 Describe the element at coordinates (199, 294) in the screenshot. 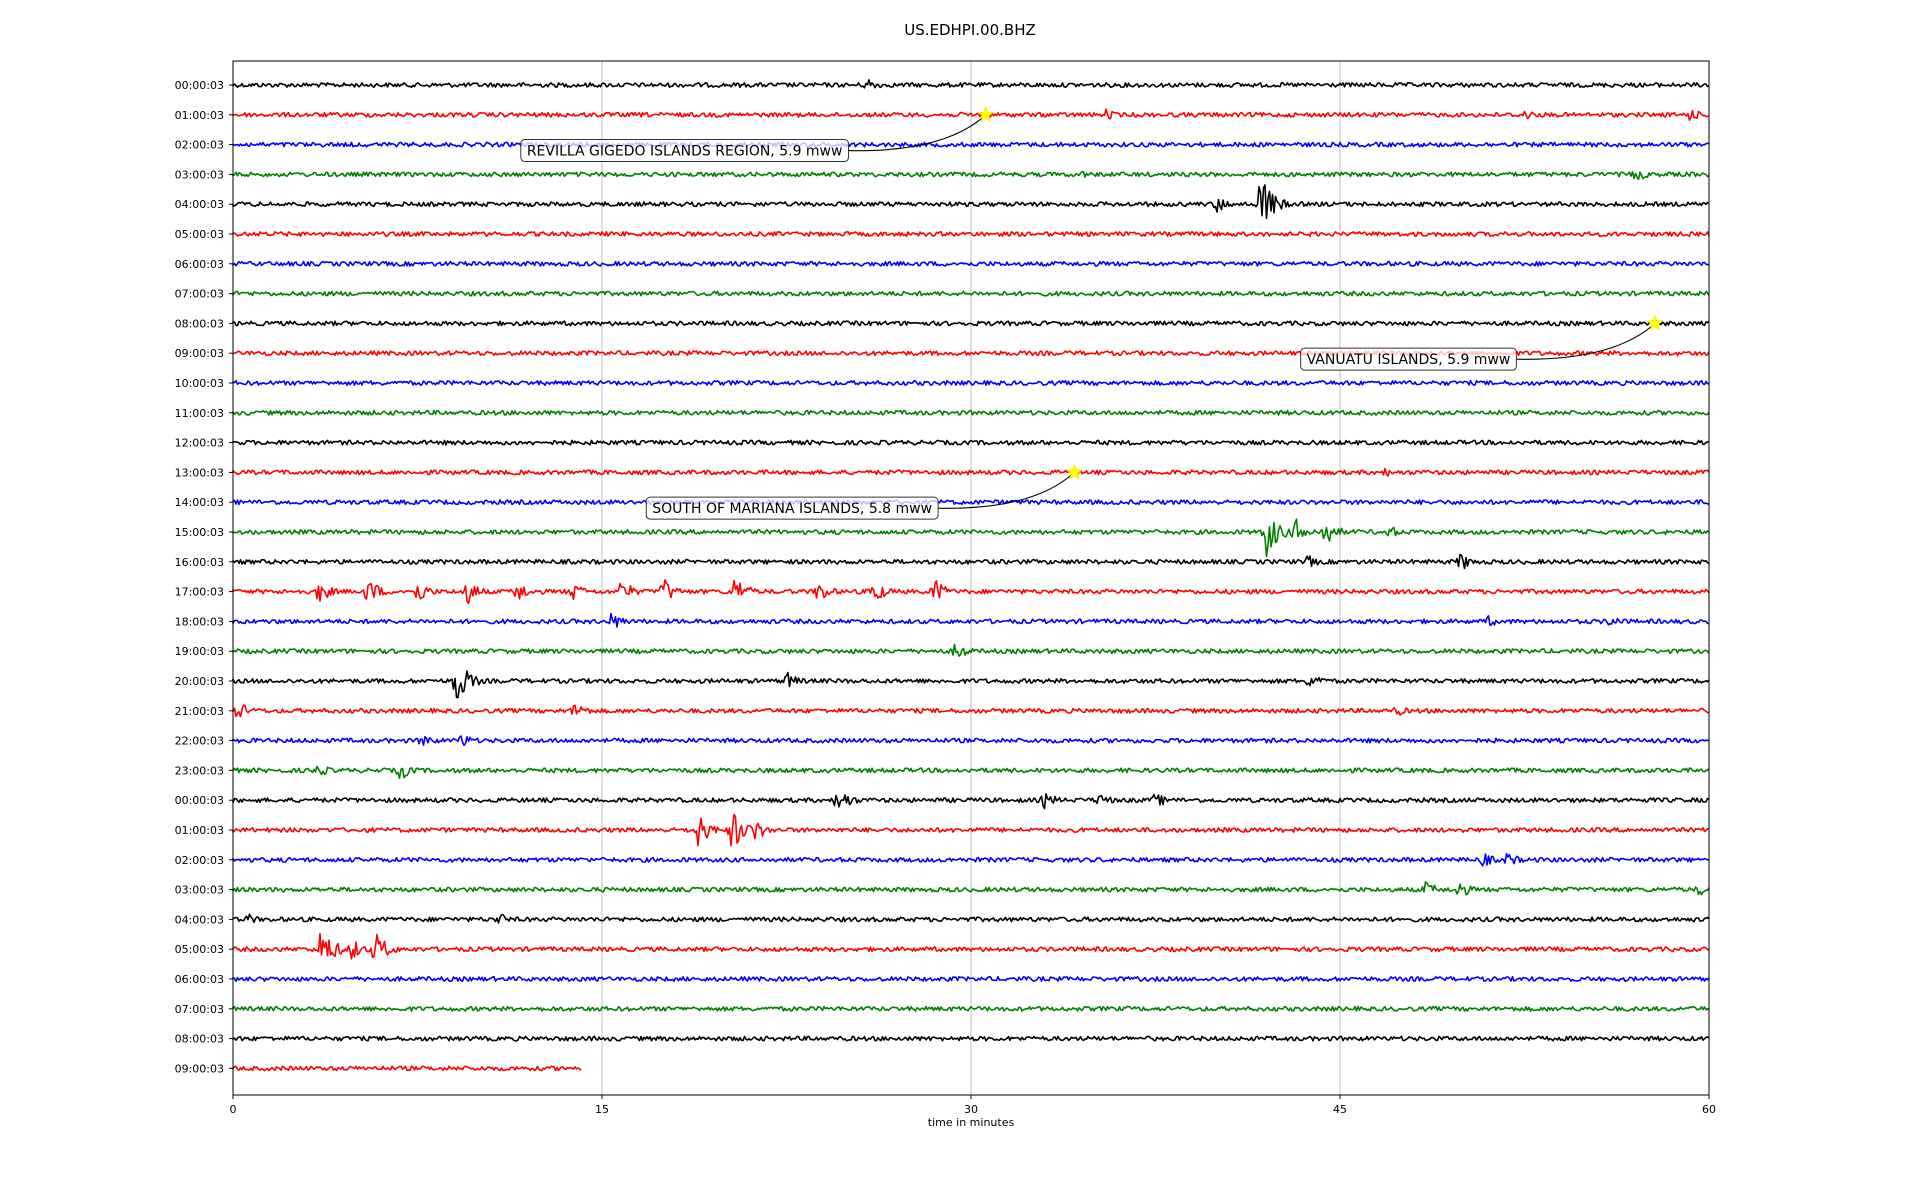

I see `y-tick-label-7: 07:00:03` at that location.